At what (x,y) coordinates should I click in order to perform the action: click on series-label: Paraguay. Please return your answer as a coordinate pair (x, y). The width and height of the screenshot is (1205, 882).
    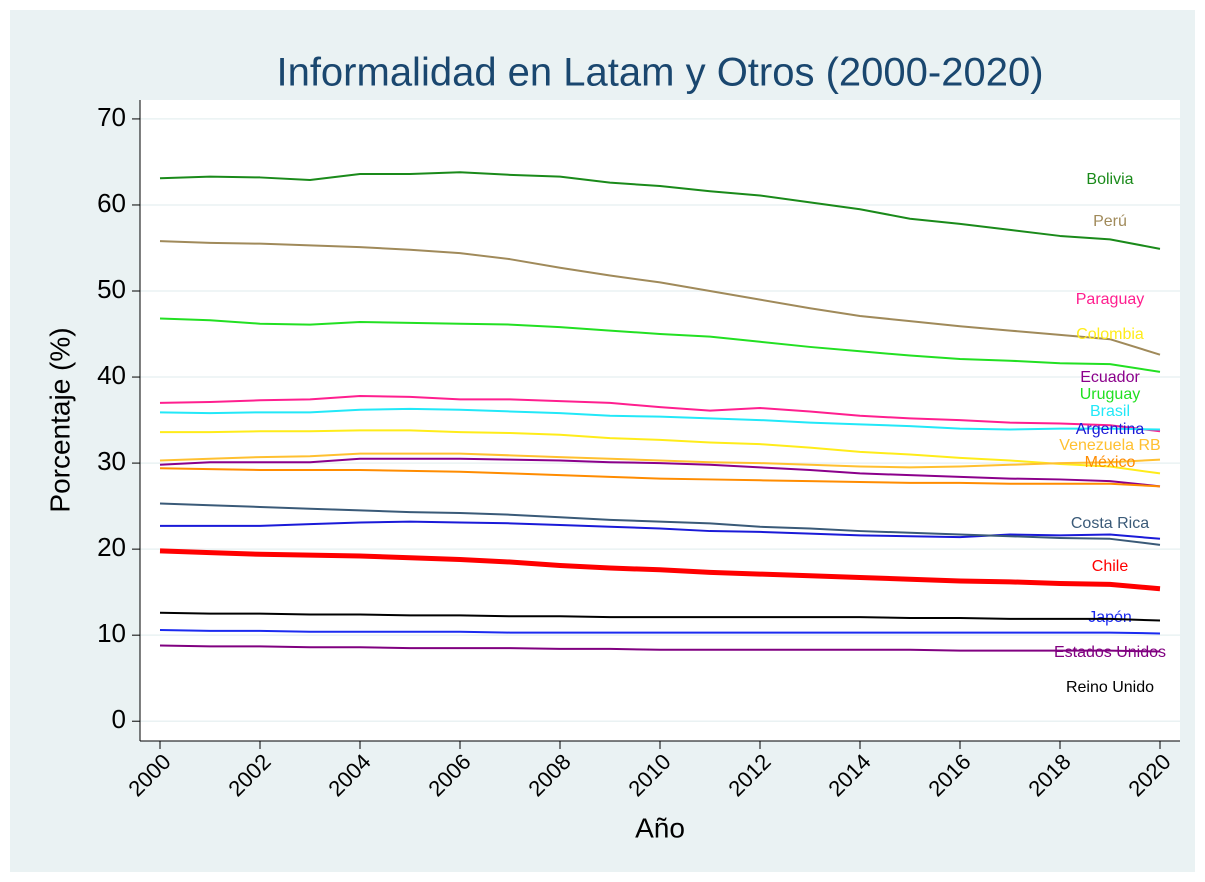
    Looking at the image, I should click on (1110, 299).